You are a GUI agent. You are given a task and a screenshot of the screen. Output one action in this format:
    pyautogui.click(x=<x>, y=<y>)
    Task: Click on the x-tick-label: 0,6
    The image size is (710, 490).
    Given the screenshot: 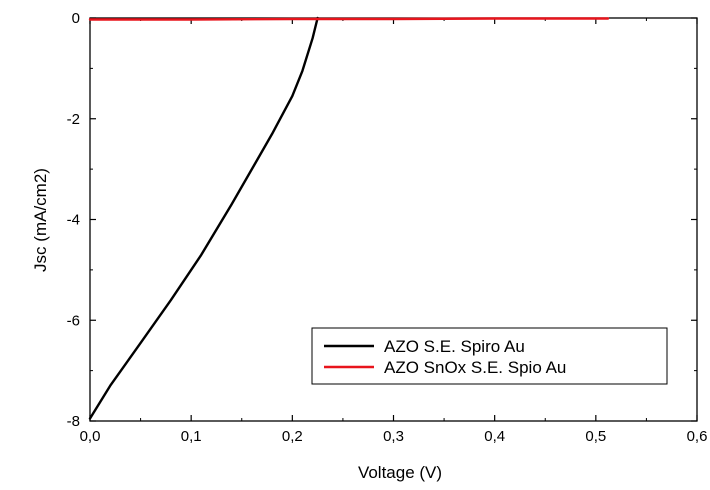 What is the action you would take?
    pyautogui.click(x=697, y=436)
    